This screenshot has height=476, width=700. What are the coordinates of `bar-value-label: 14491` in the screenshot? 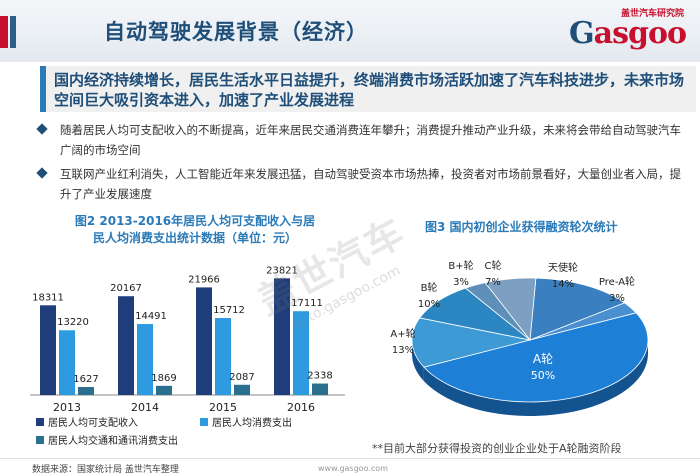 It's located at (151, 316).